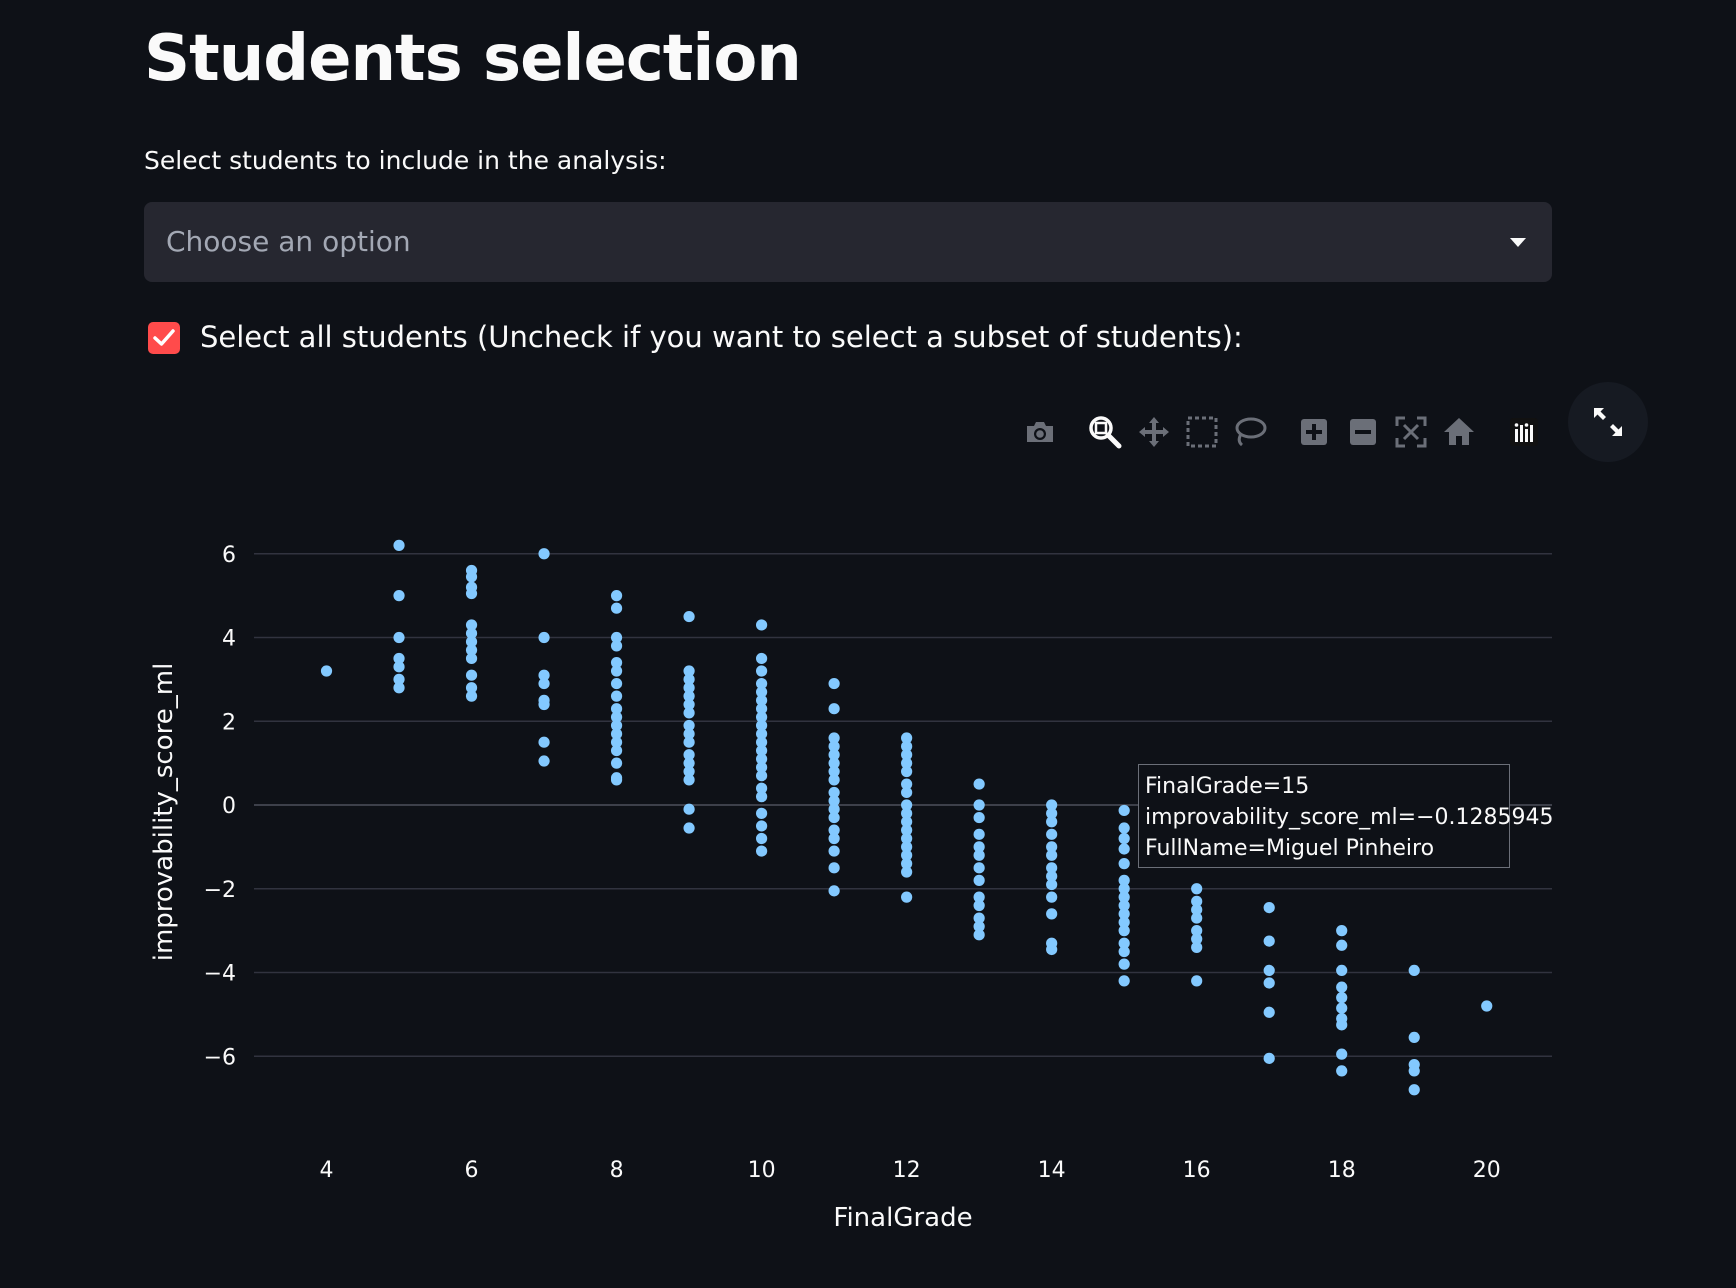 The image size is (1736, 1288). Describe the element at coordinates (1202, 432) in the screenshot. I see `box-select-icon` at that location.